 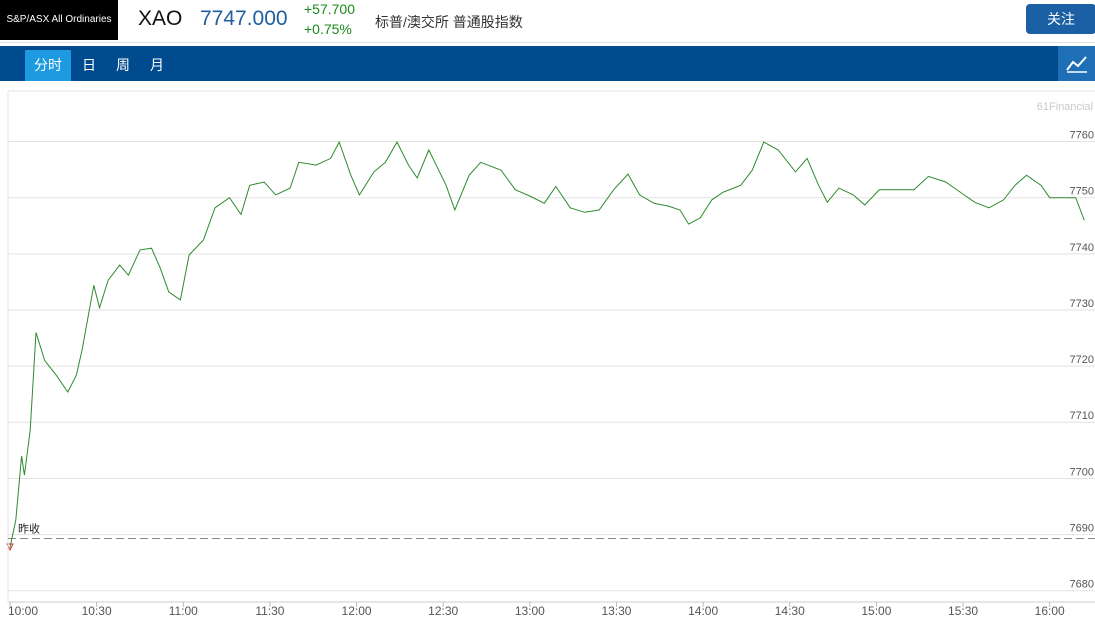 I want to click on y-tick-label: 7710, so click(x=1082, y=416).